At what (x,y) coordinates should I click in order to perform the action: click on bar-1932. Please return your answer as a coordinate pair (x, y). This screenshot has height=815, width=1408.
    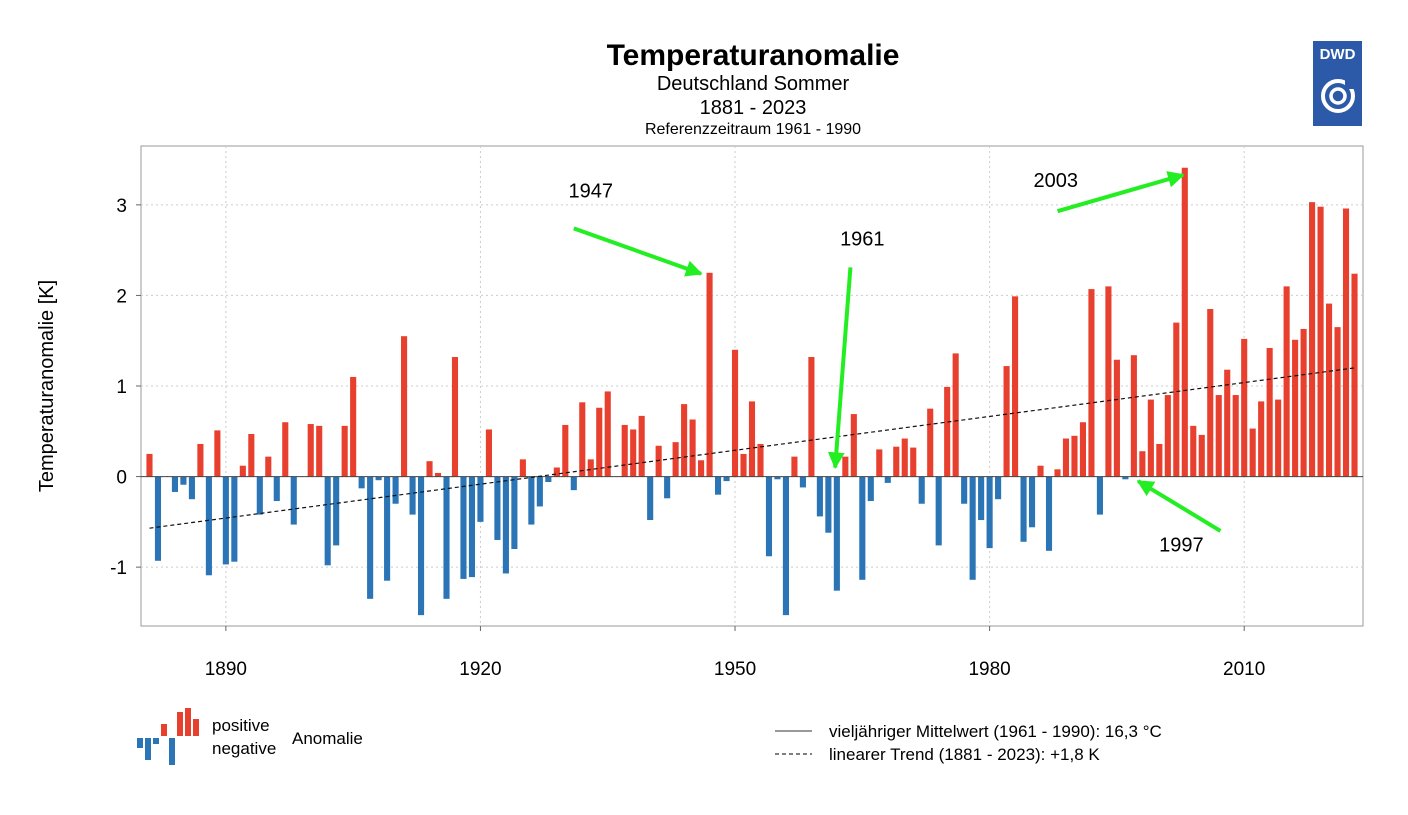
    Looking at the image, I should click on (582, 439).